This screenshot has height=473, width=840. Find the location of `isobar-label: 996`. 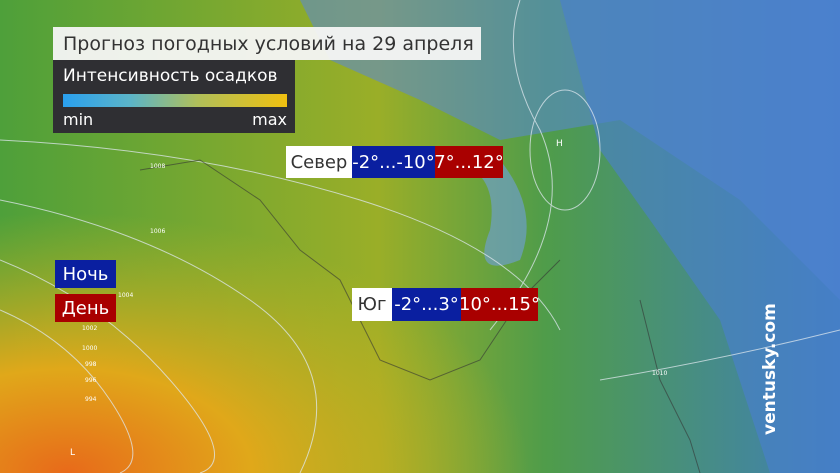

isobar-label: 996 is located at coordinates (91, 380).